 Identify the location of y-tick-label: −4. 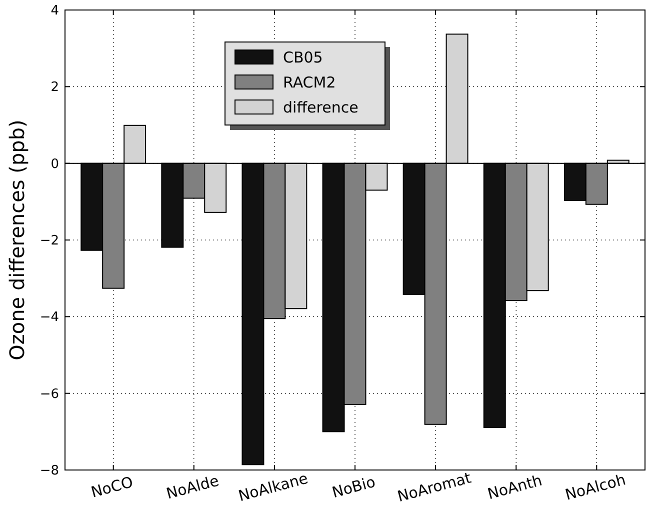
(49, 318).